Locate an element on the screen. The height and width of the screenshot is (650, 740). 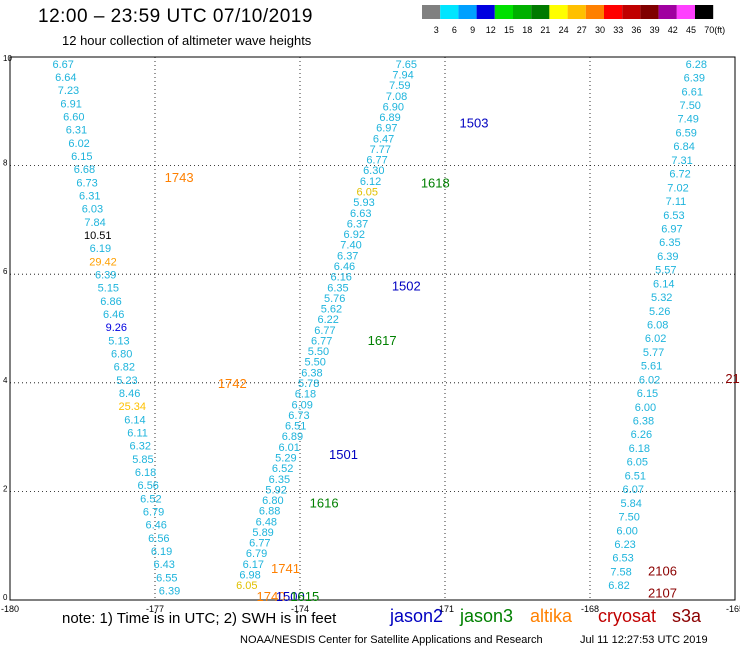
pass-time-label: 1617 is located at coordinates (382, 340).